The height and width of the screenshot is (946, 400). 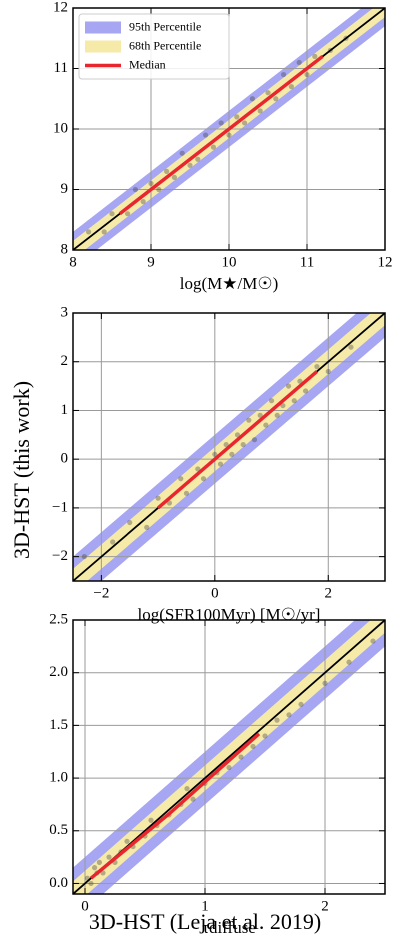 I want to click on y-tick-label: 1.5, so click(x=58, y=725).